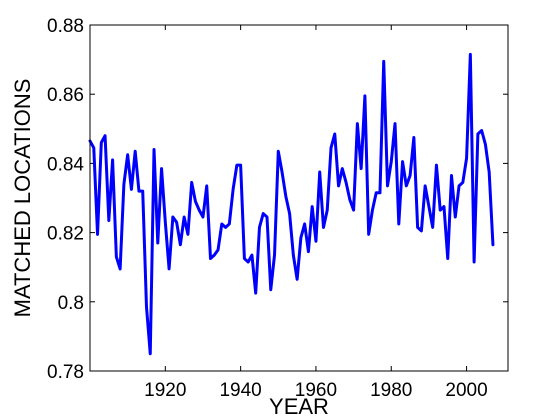 The width and height of the screenshot is (560, 420). What do you see at coordinates (316, 390) in the screenshot?
I see `x-tick-label: 1960` at bounding box center [316, 390].